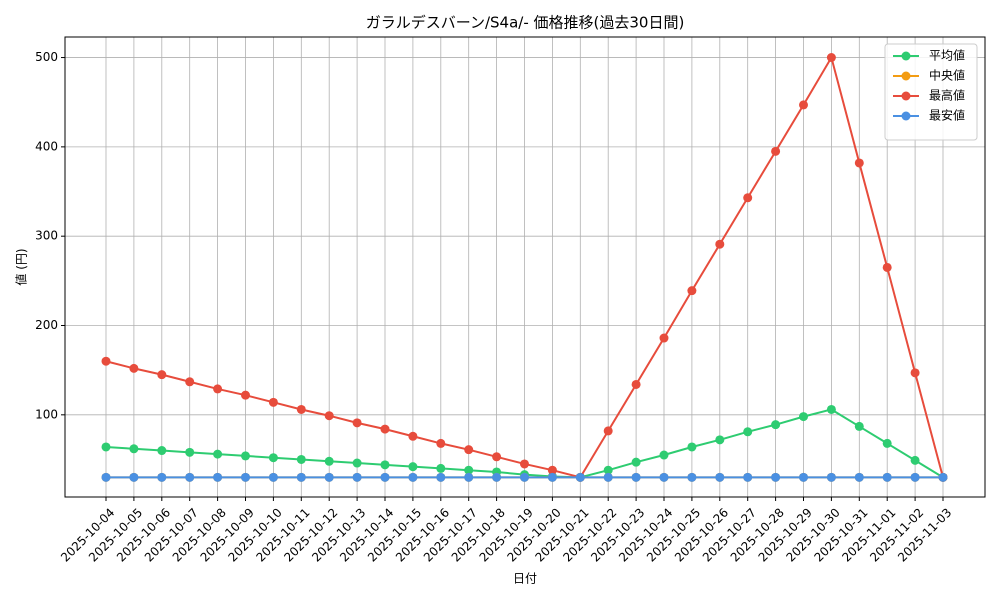 The width and height of the screenshot is (1000, 600). I want to click on legend-label: 平均値, so click(947, 55).